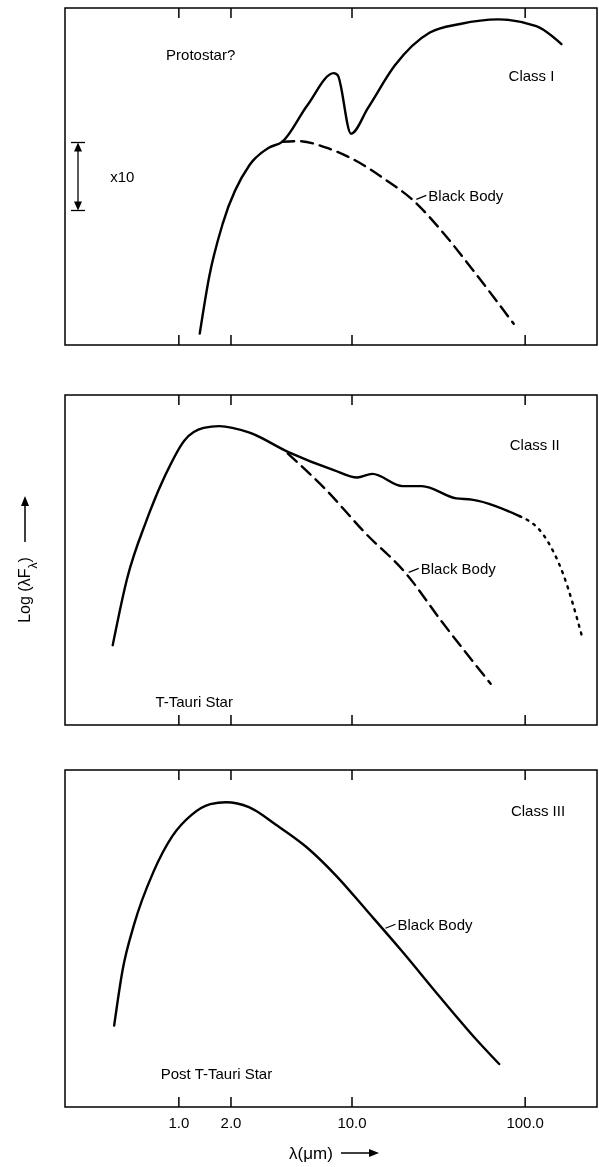 Image resolution: width=599 pixels, height=1167 pixels. What do you see at coordinates (311, 1153) in the screenshot?
I see `x-axis-title: λ(μm)` at bounding box center [311, 1153].